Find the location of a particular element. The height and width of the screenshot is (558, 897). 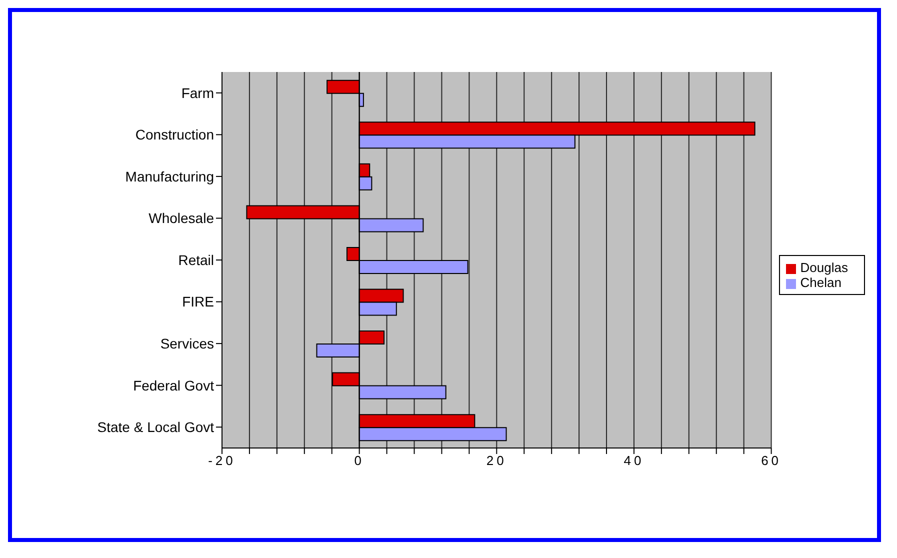

y-tick-label: Wholesale is located at coordinates (181, 218).